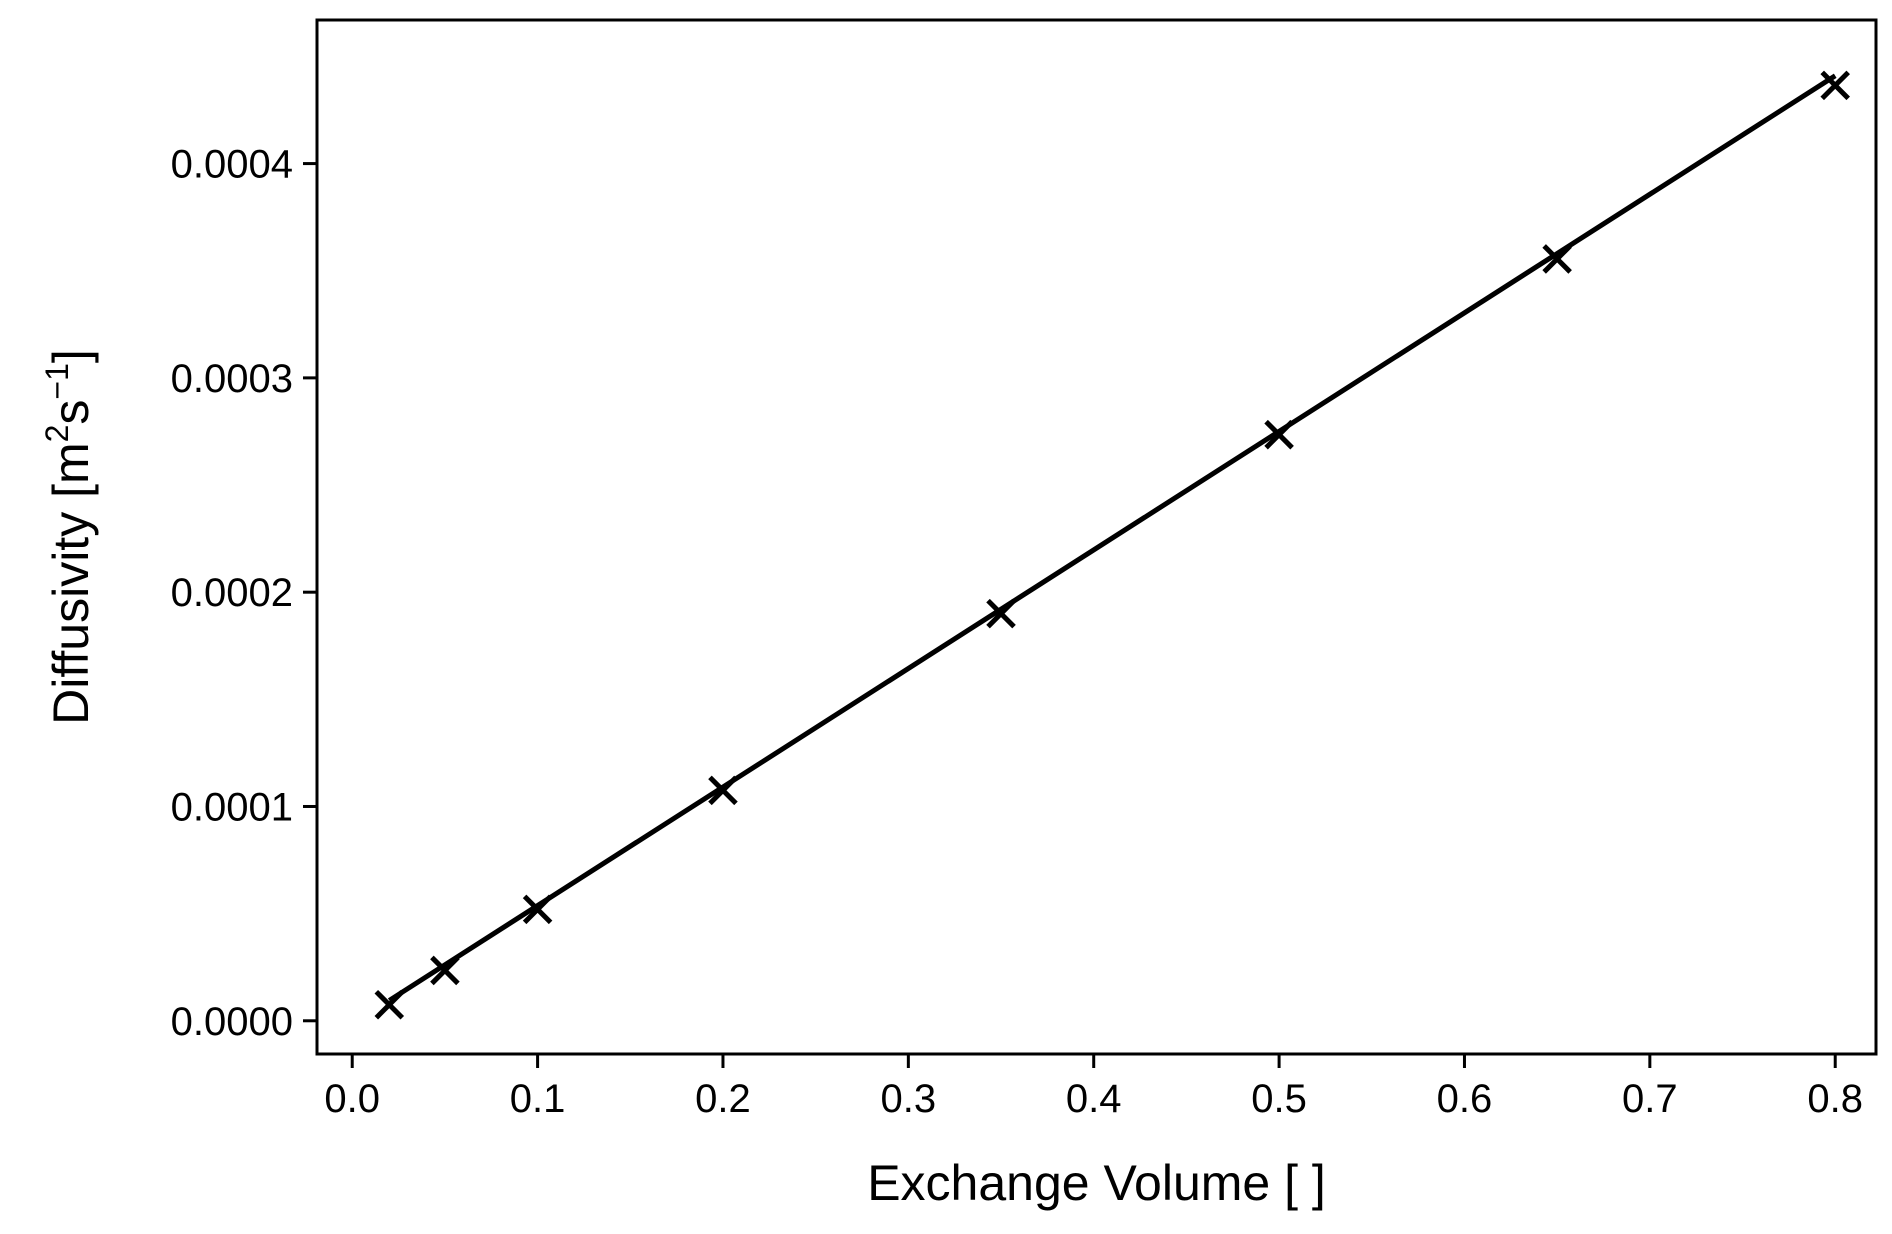 The image size is (1892, 1234). What do you see at coordinates (1650, 1099) in the screenshot?
I see `x-tick-label-7: 0.7` at bounding box center [1650, 1099].